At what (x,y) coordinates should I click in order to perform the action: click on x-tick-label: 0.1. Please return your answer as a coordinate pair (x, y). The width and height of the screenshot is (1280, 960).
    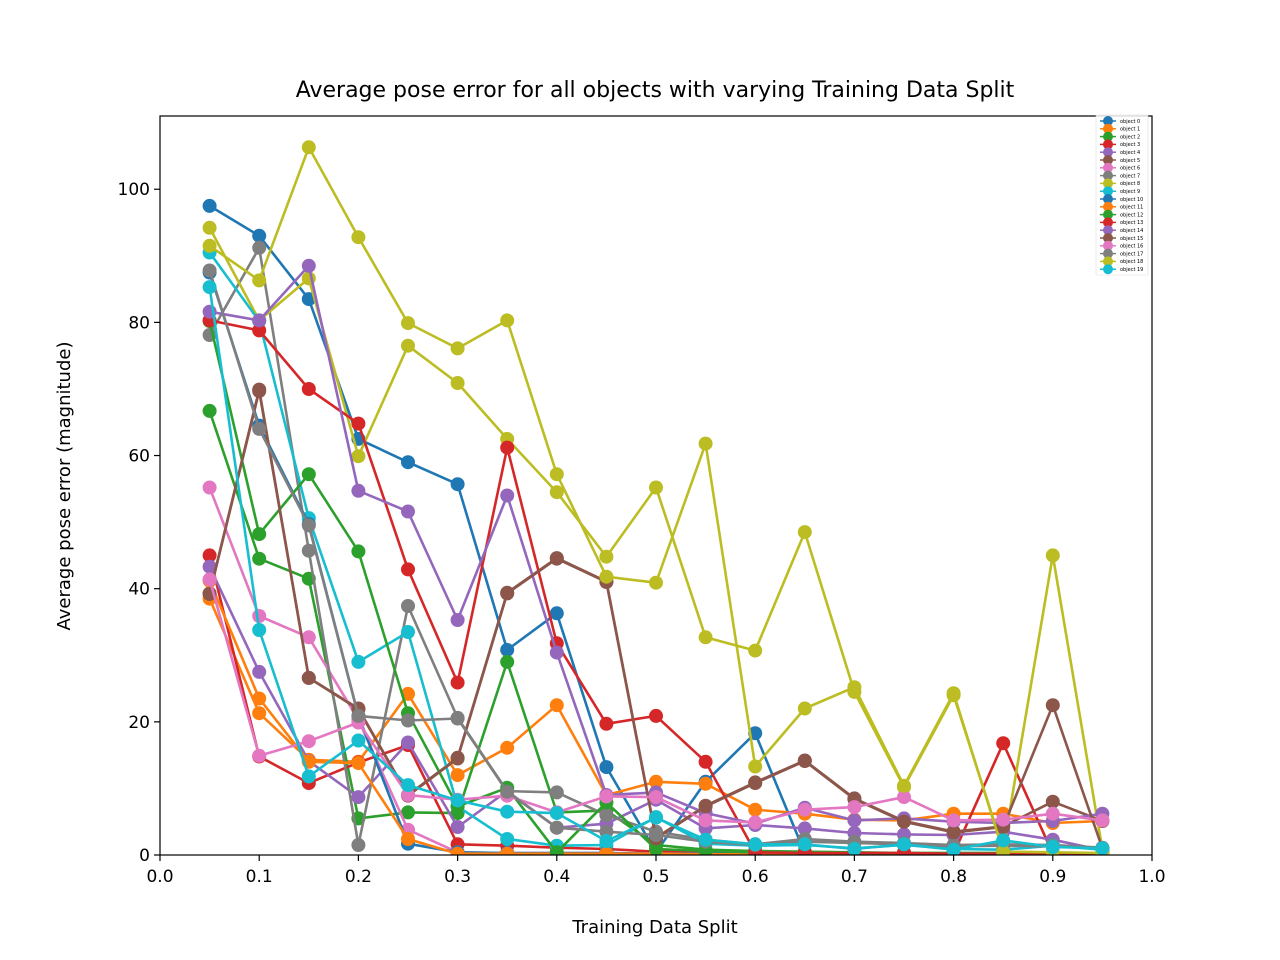
    Looking at the image, I should click on (259, 877).